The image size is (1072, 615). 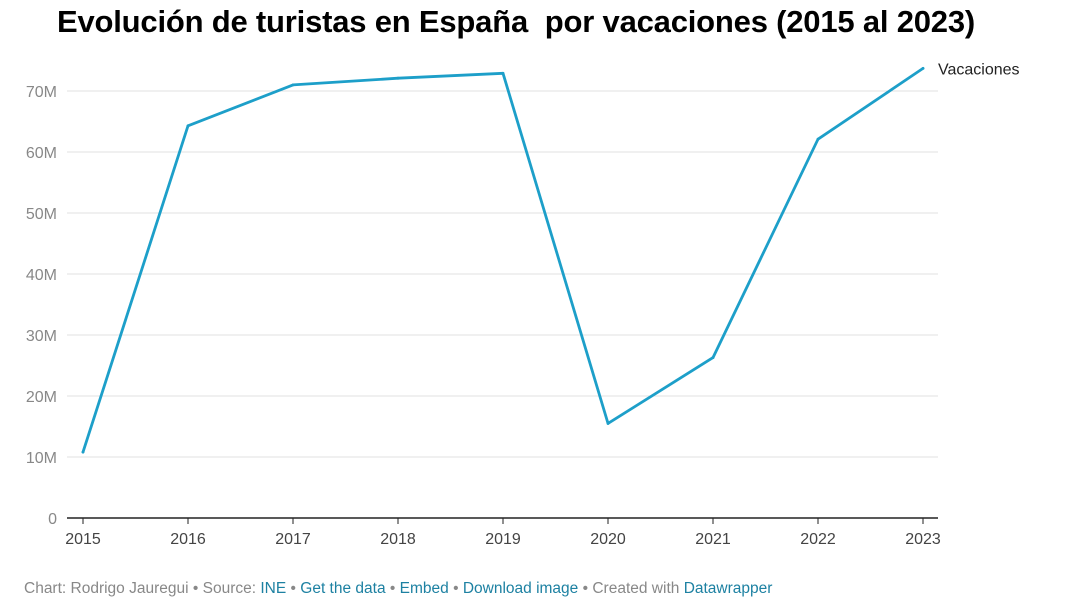 I want to click on footer-source-label: Source:, so click(x=229, y=588).